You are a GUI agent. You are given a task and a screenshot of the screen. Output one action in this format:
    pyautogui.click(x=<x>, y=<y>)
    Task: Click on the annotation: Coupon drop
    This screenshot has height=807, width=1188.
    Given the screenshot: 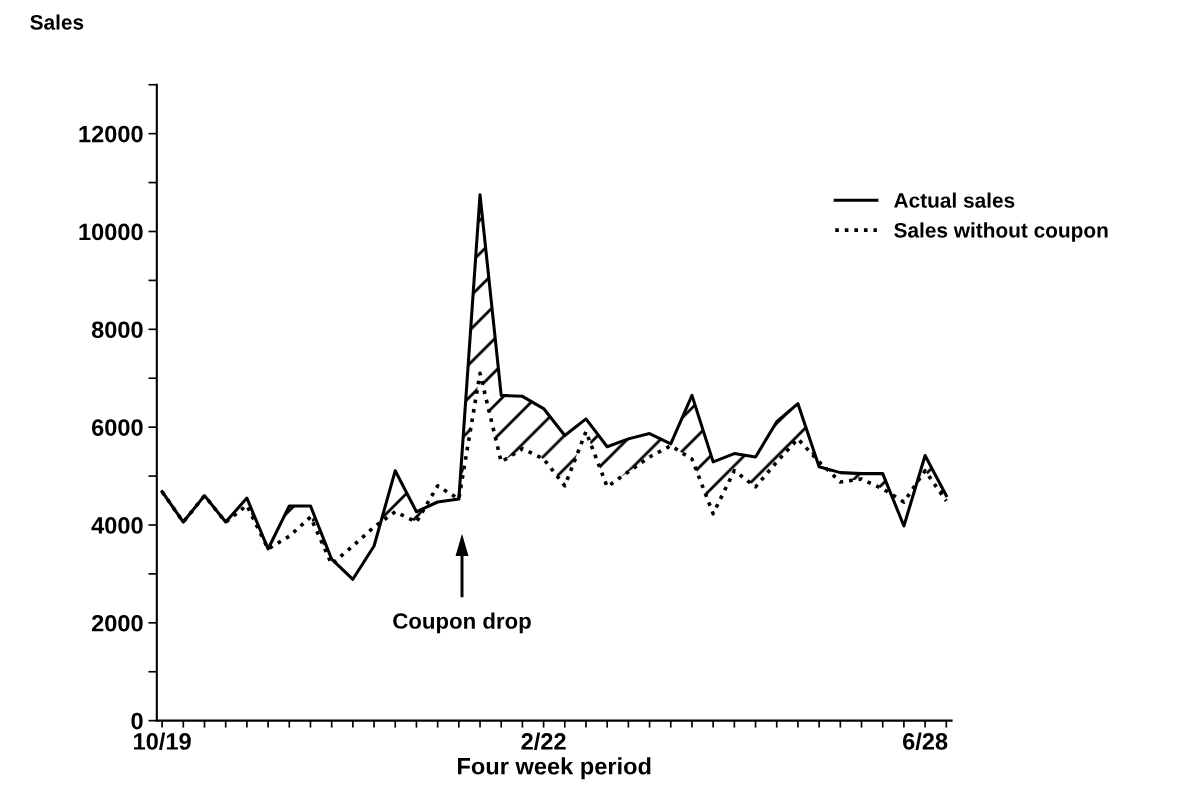 What is the action you would take?
    pyautogui.click(x=462, y=623)
    